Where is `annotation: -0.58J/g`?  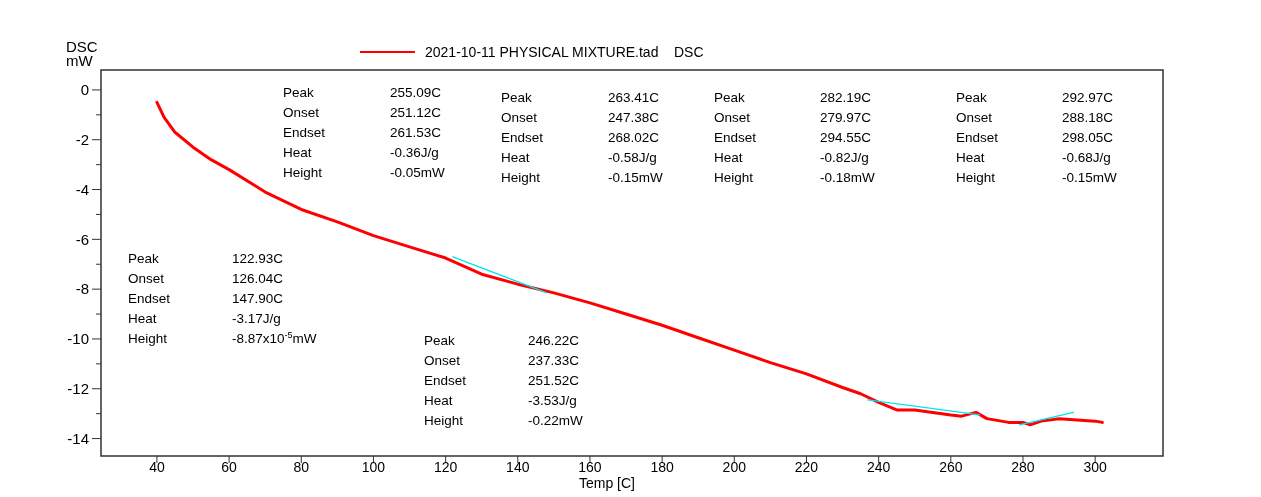
annotation: -0.58J/g is located at coordinates (632, 157).